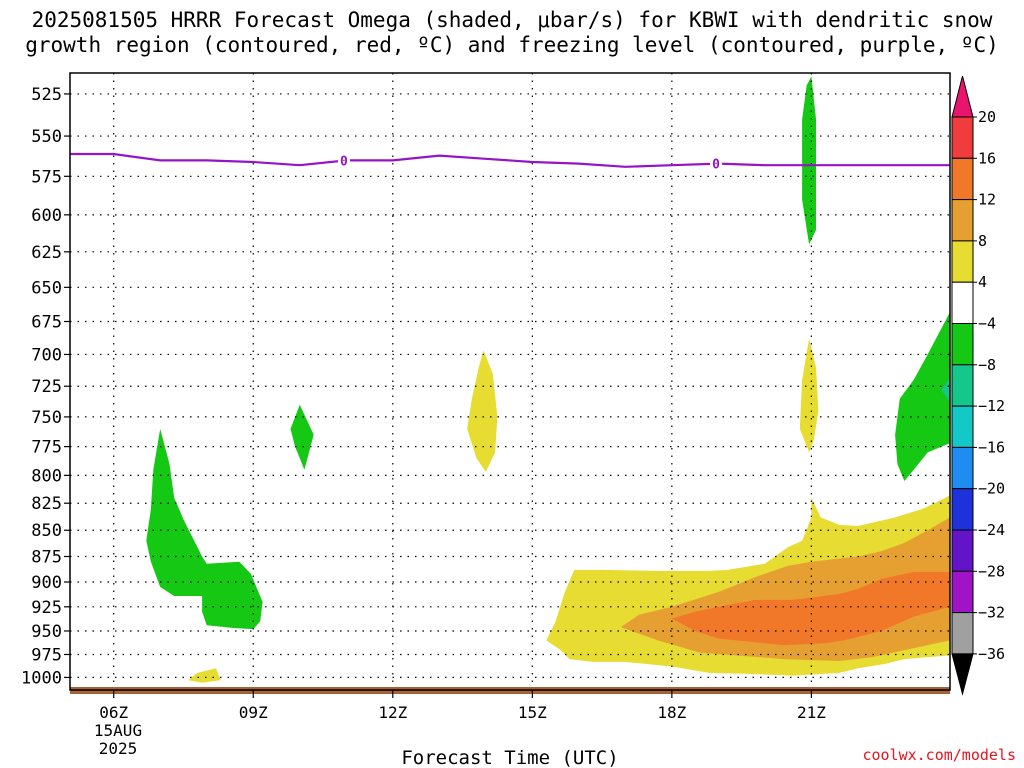 The image size is (1024, 768). I want to click on y-tick-label: 825, so click(46, 504).